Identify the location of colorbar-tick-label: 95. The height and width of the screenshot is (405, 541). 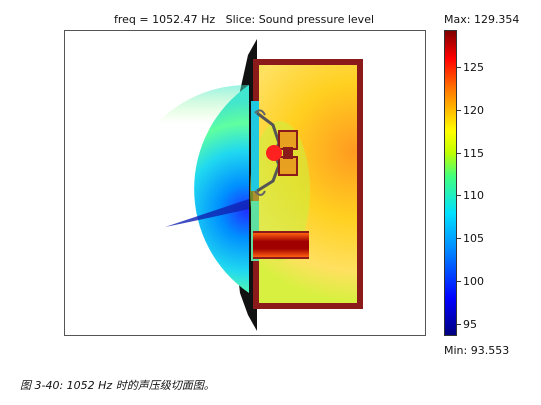
(470, 324).